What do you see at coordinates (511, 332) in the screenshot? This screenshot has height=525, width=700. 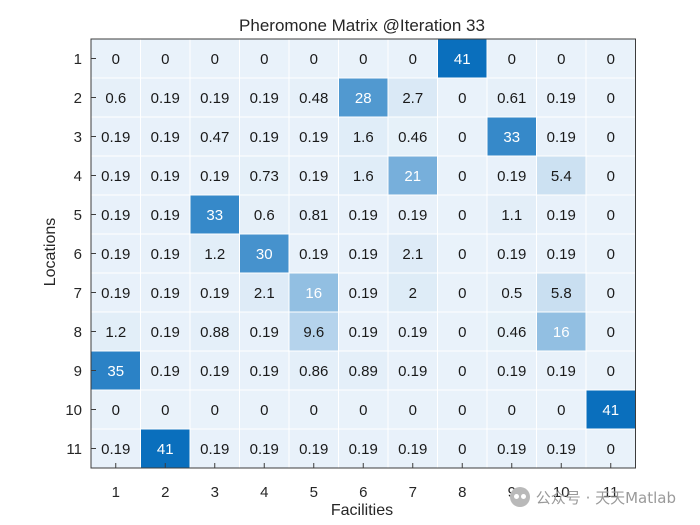 I see `cell-value-label: 0.46` at bounding box center [511, 332].